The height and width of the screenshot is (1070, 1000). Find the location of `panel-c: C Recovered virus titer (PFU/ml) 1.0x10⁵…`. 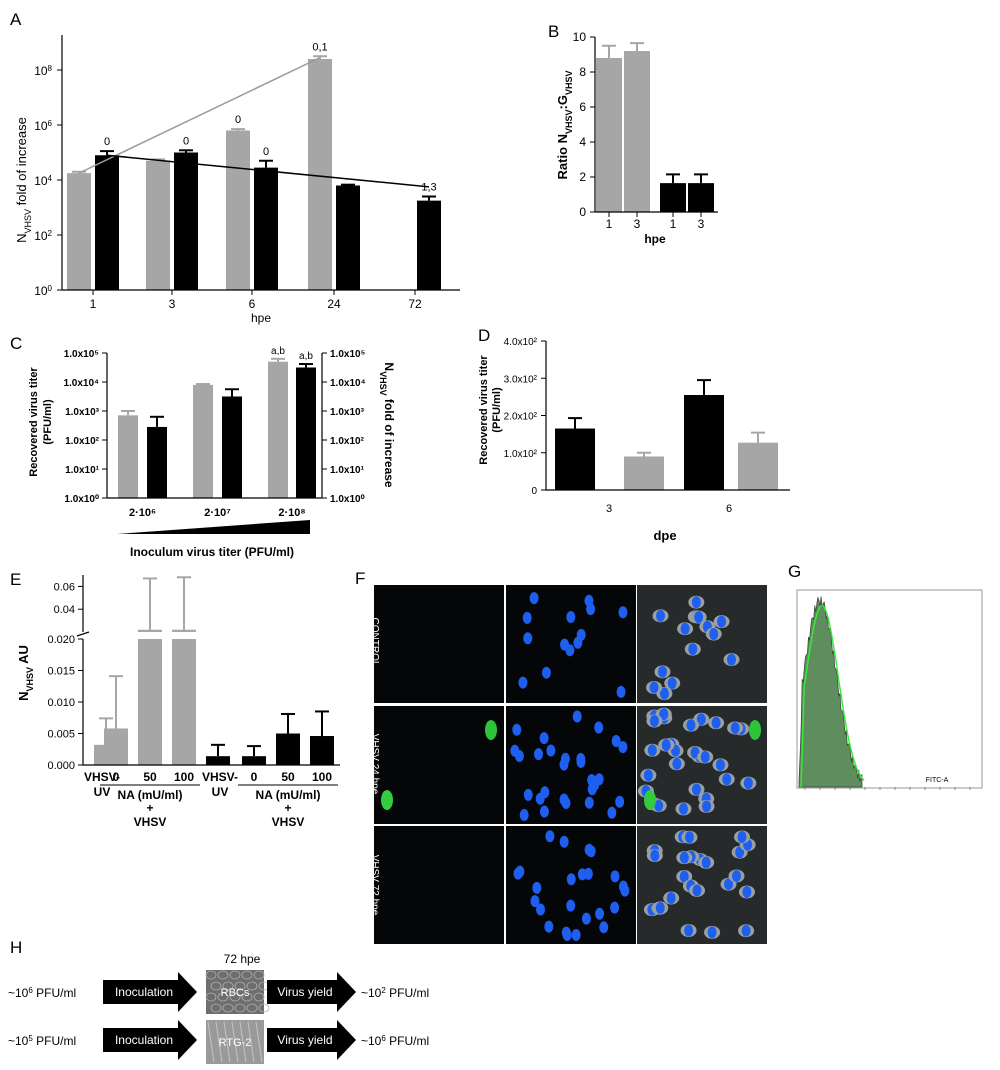

panel-c: C Recovered virus titer (PFU/ml) 1.0x10⁵… is located at coordinates (203, 446).